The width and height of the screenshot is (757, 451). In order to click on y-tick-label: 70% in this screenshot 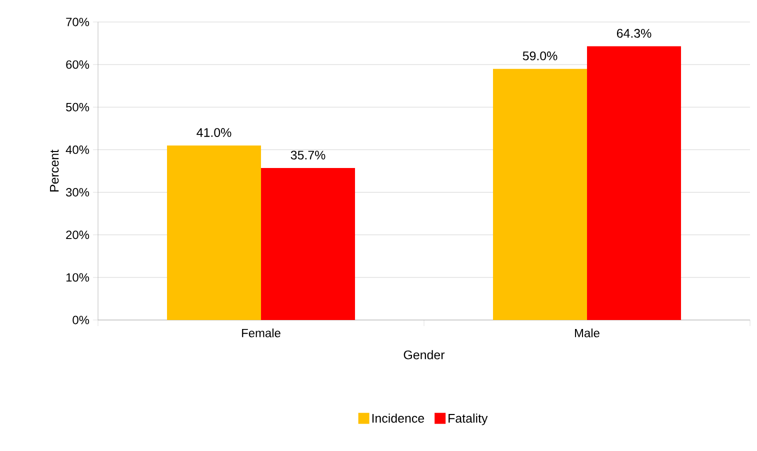, I will do `click(78, 22)`.